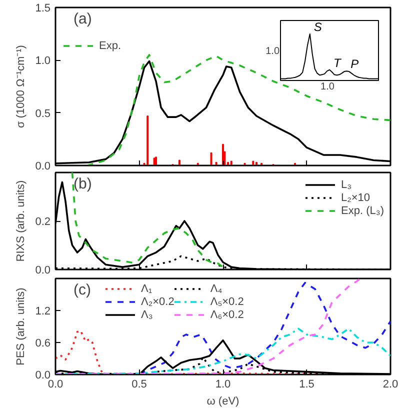 The image size is (398, 410). Describe the element at coordinates (338, 63) in the screenshot. I see `annotation: T` at that location.